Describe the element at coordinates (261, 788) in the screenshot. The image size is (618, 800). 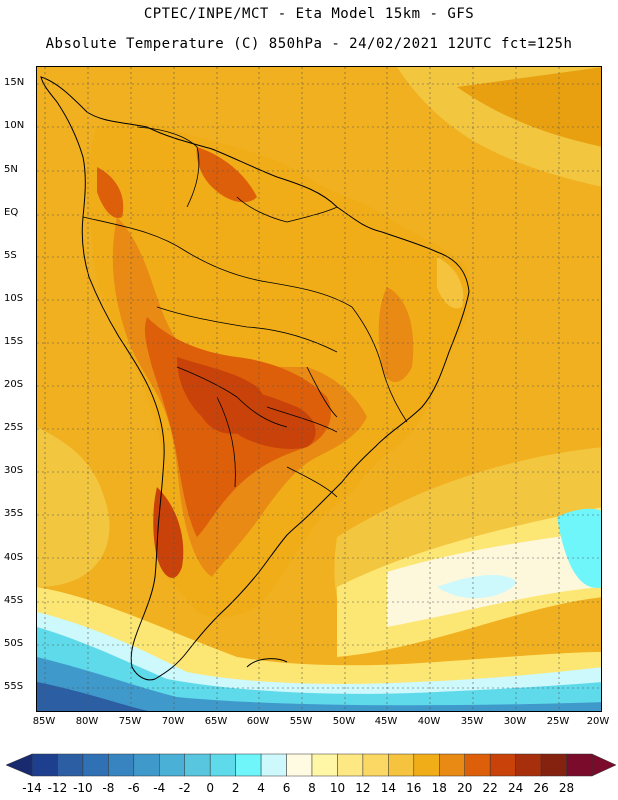
I see `colorbar-label: 4` at that location.